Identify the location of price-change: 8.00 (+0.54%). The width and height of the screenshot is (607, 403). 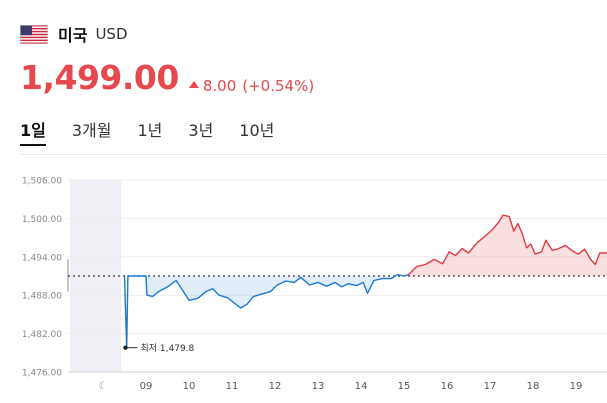
(251, 85).